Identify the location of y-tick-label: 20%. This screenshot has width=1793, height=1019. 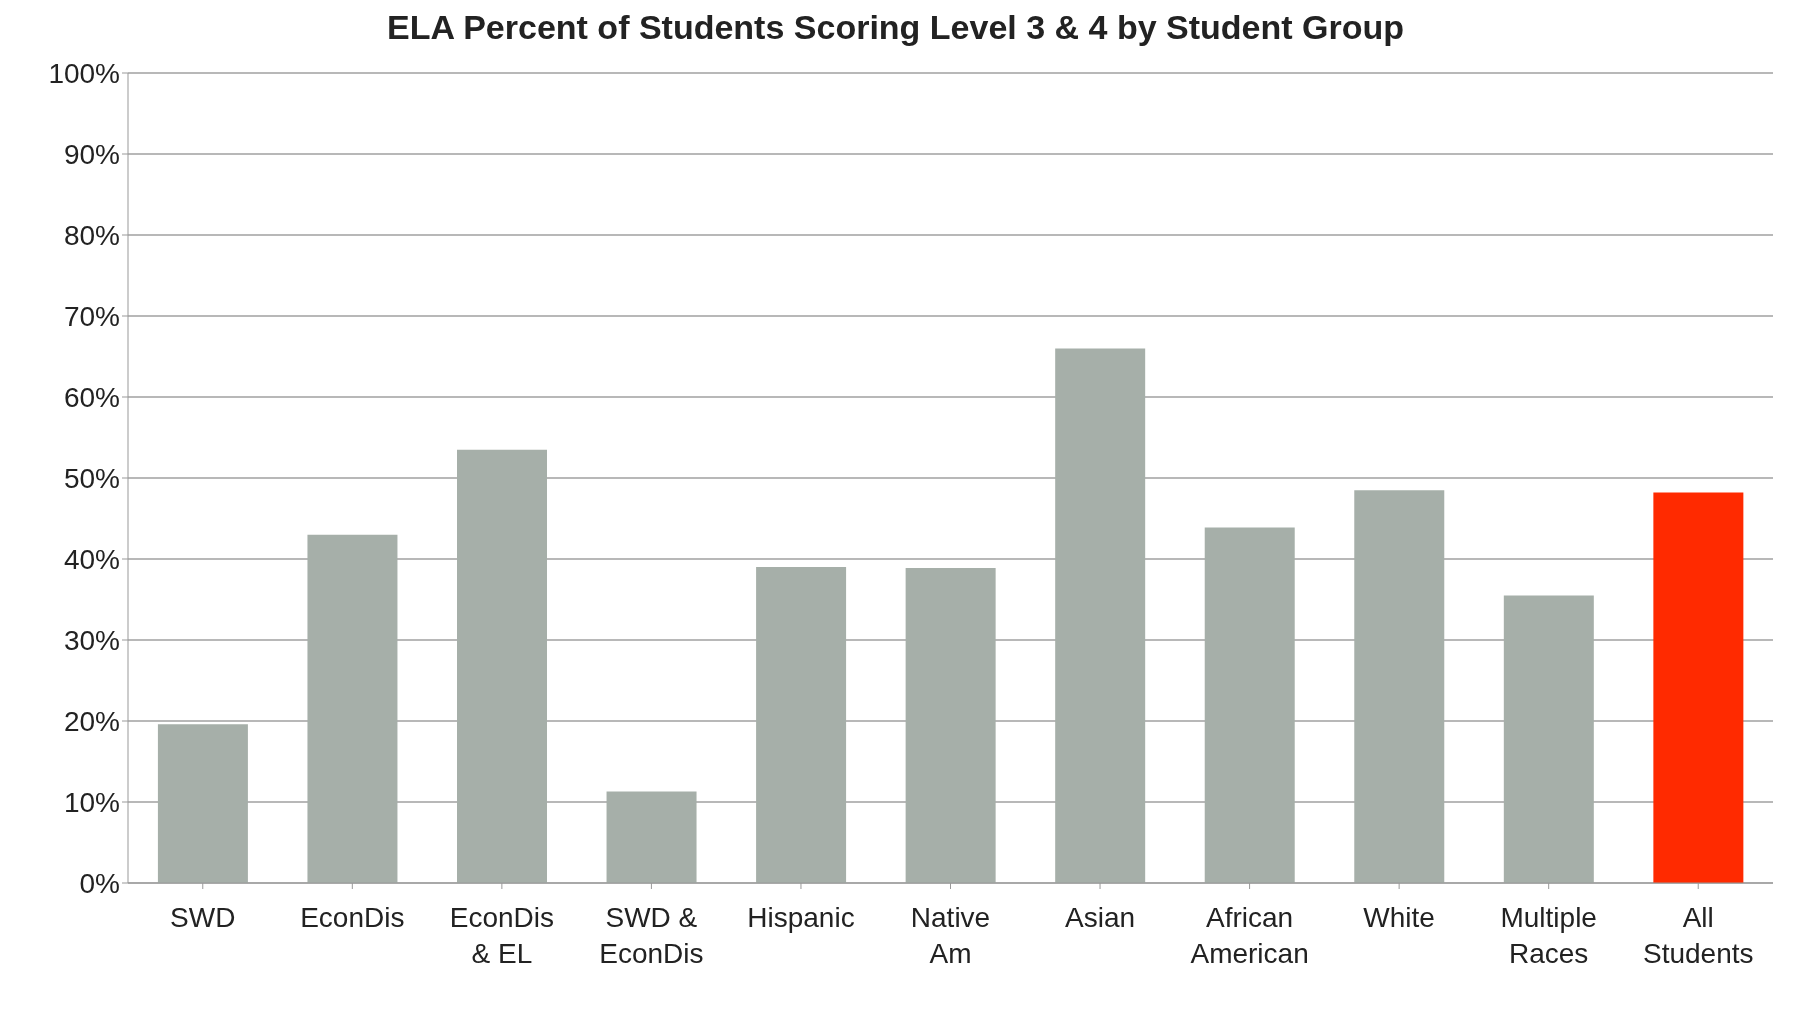
(91, 721).